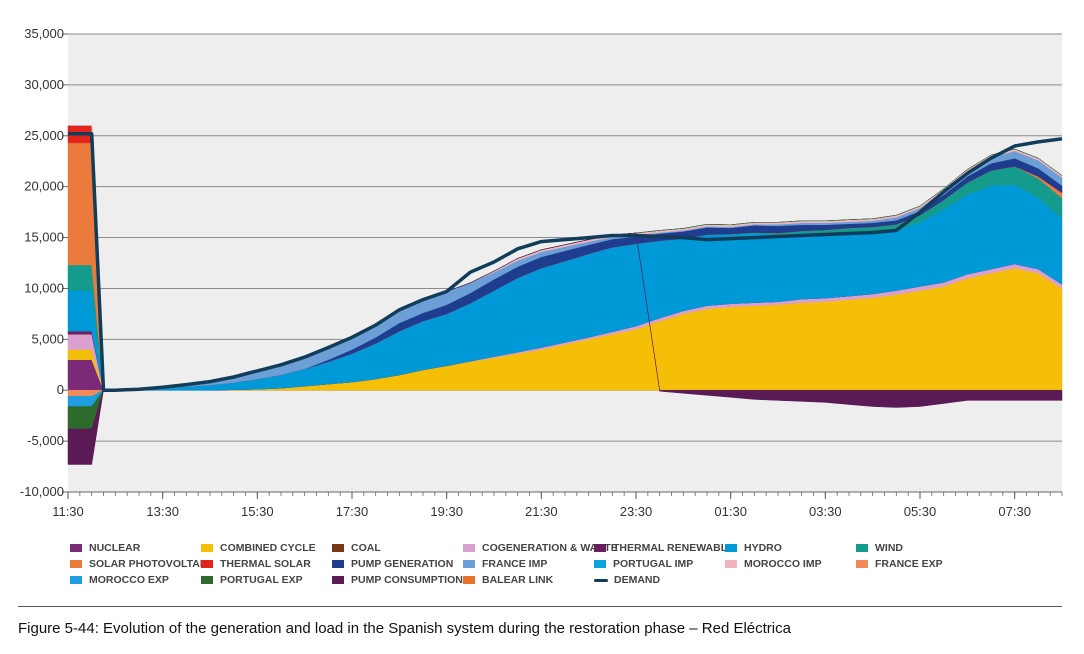 This screenshot has height=654, width=1084. I want to click on legend-label: MOROCCO IMP, so click(783, 564).